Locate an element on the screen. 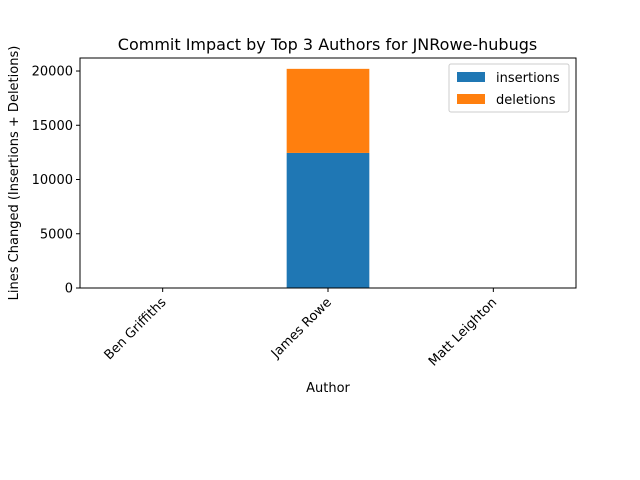  y-tick-label: 5000 is located at coordinates (56, 234).